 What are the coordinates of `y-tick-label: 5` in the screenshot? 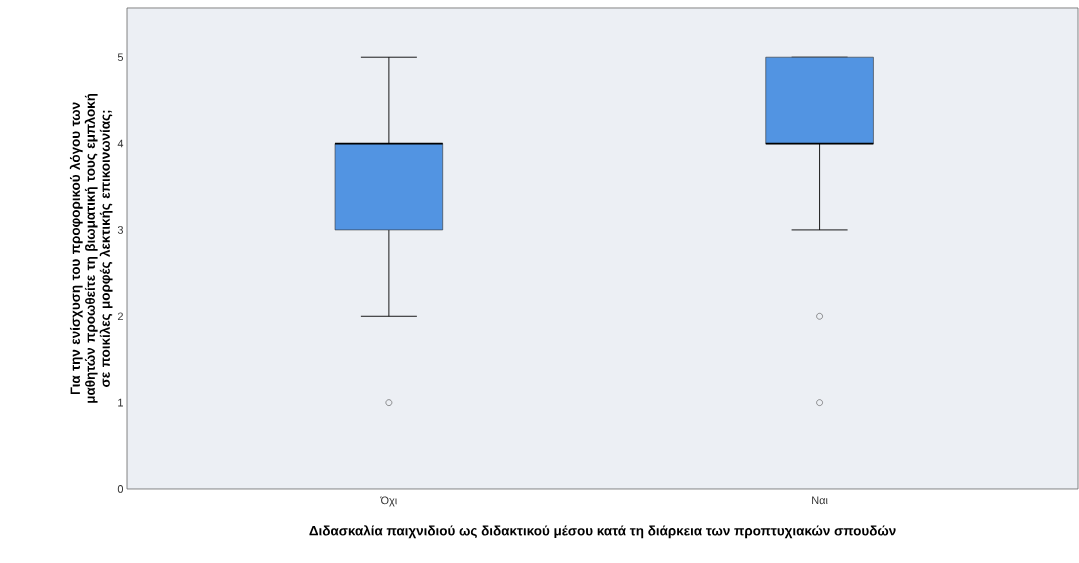 It's located at (120, 57).